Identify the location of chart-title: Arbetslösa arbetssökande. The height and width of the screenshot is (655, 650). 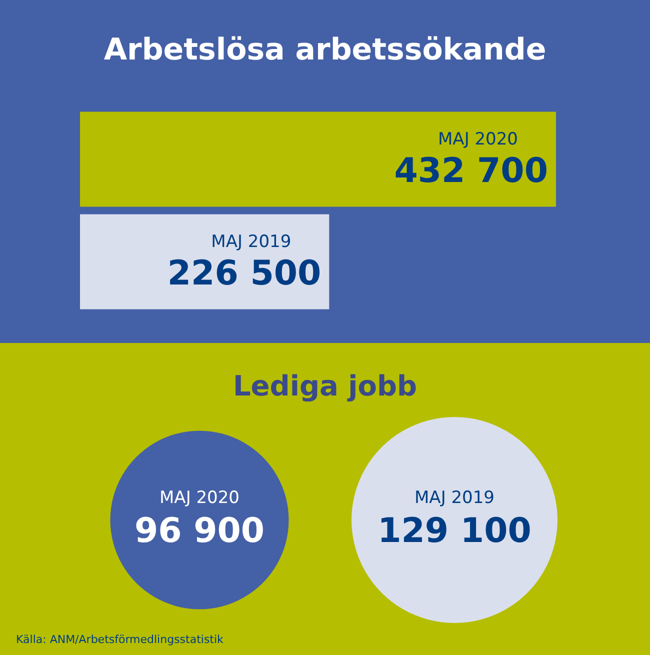
(325, 50).